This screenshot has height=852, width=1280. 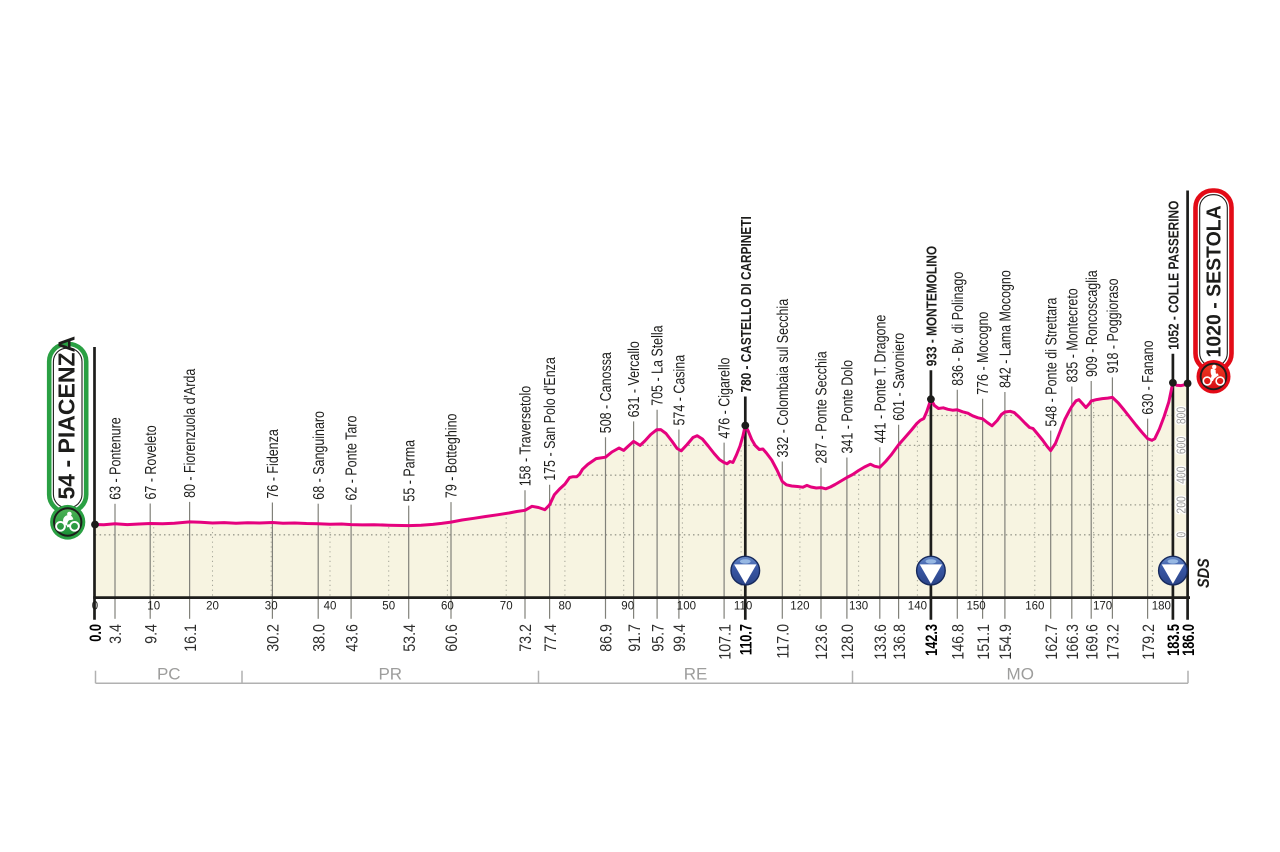 I want to click on svg-text: 175 - San Polo d'Enza, so click(x=551, y=419).